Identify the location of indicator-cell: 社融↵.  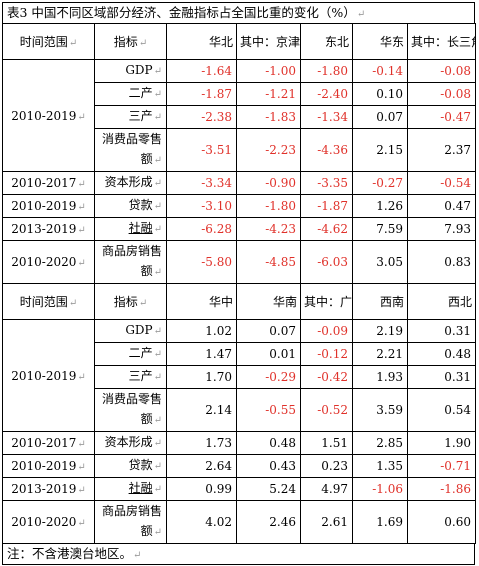
(130, 489).